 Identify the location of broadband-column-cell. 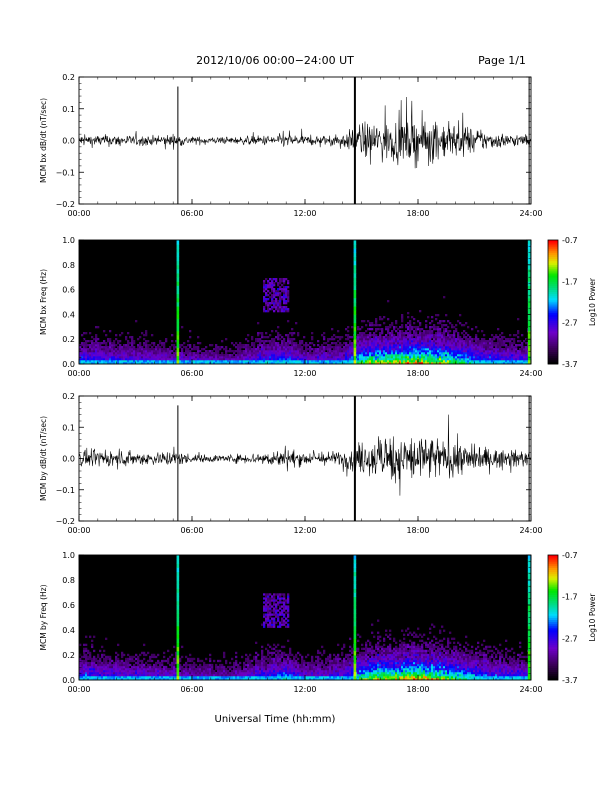
(178, 292).